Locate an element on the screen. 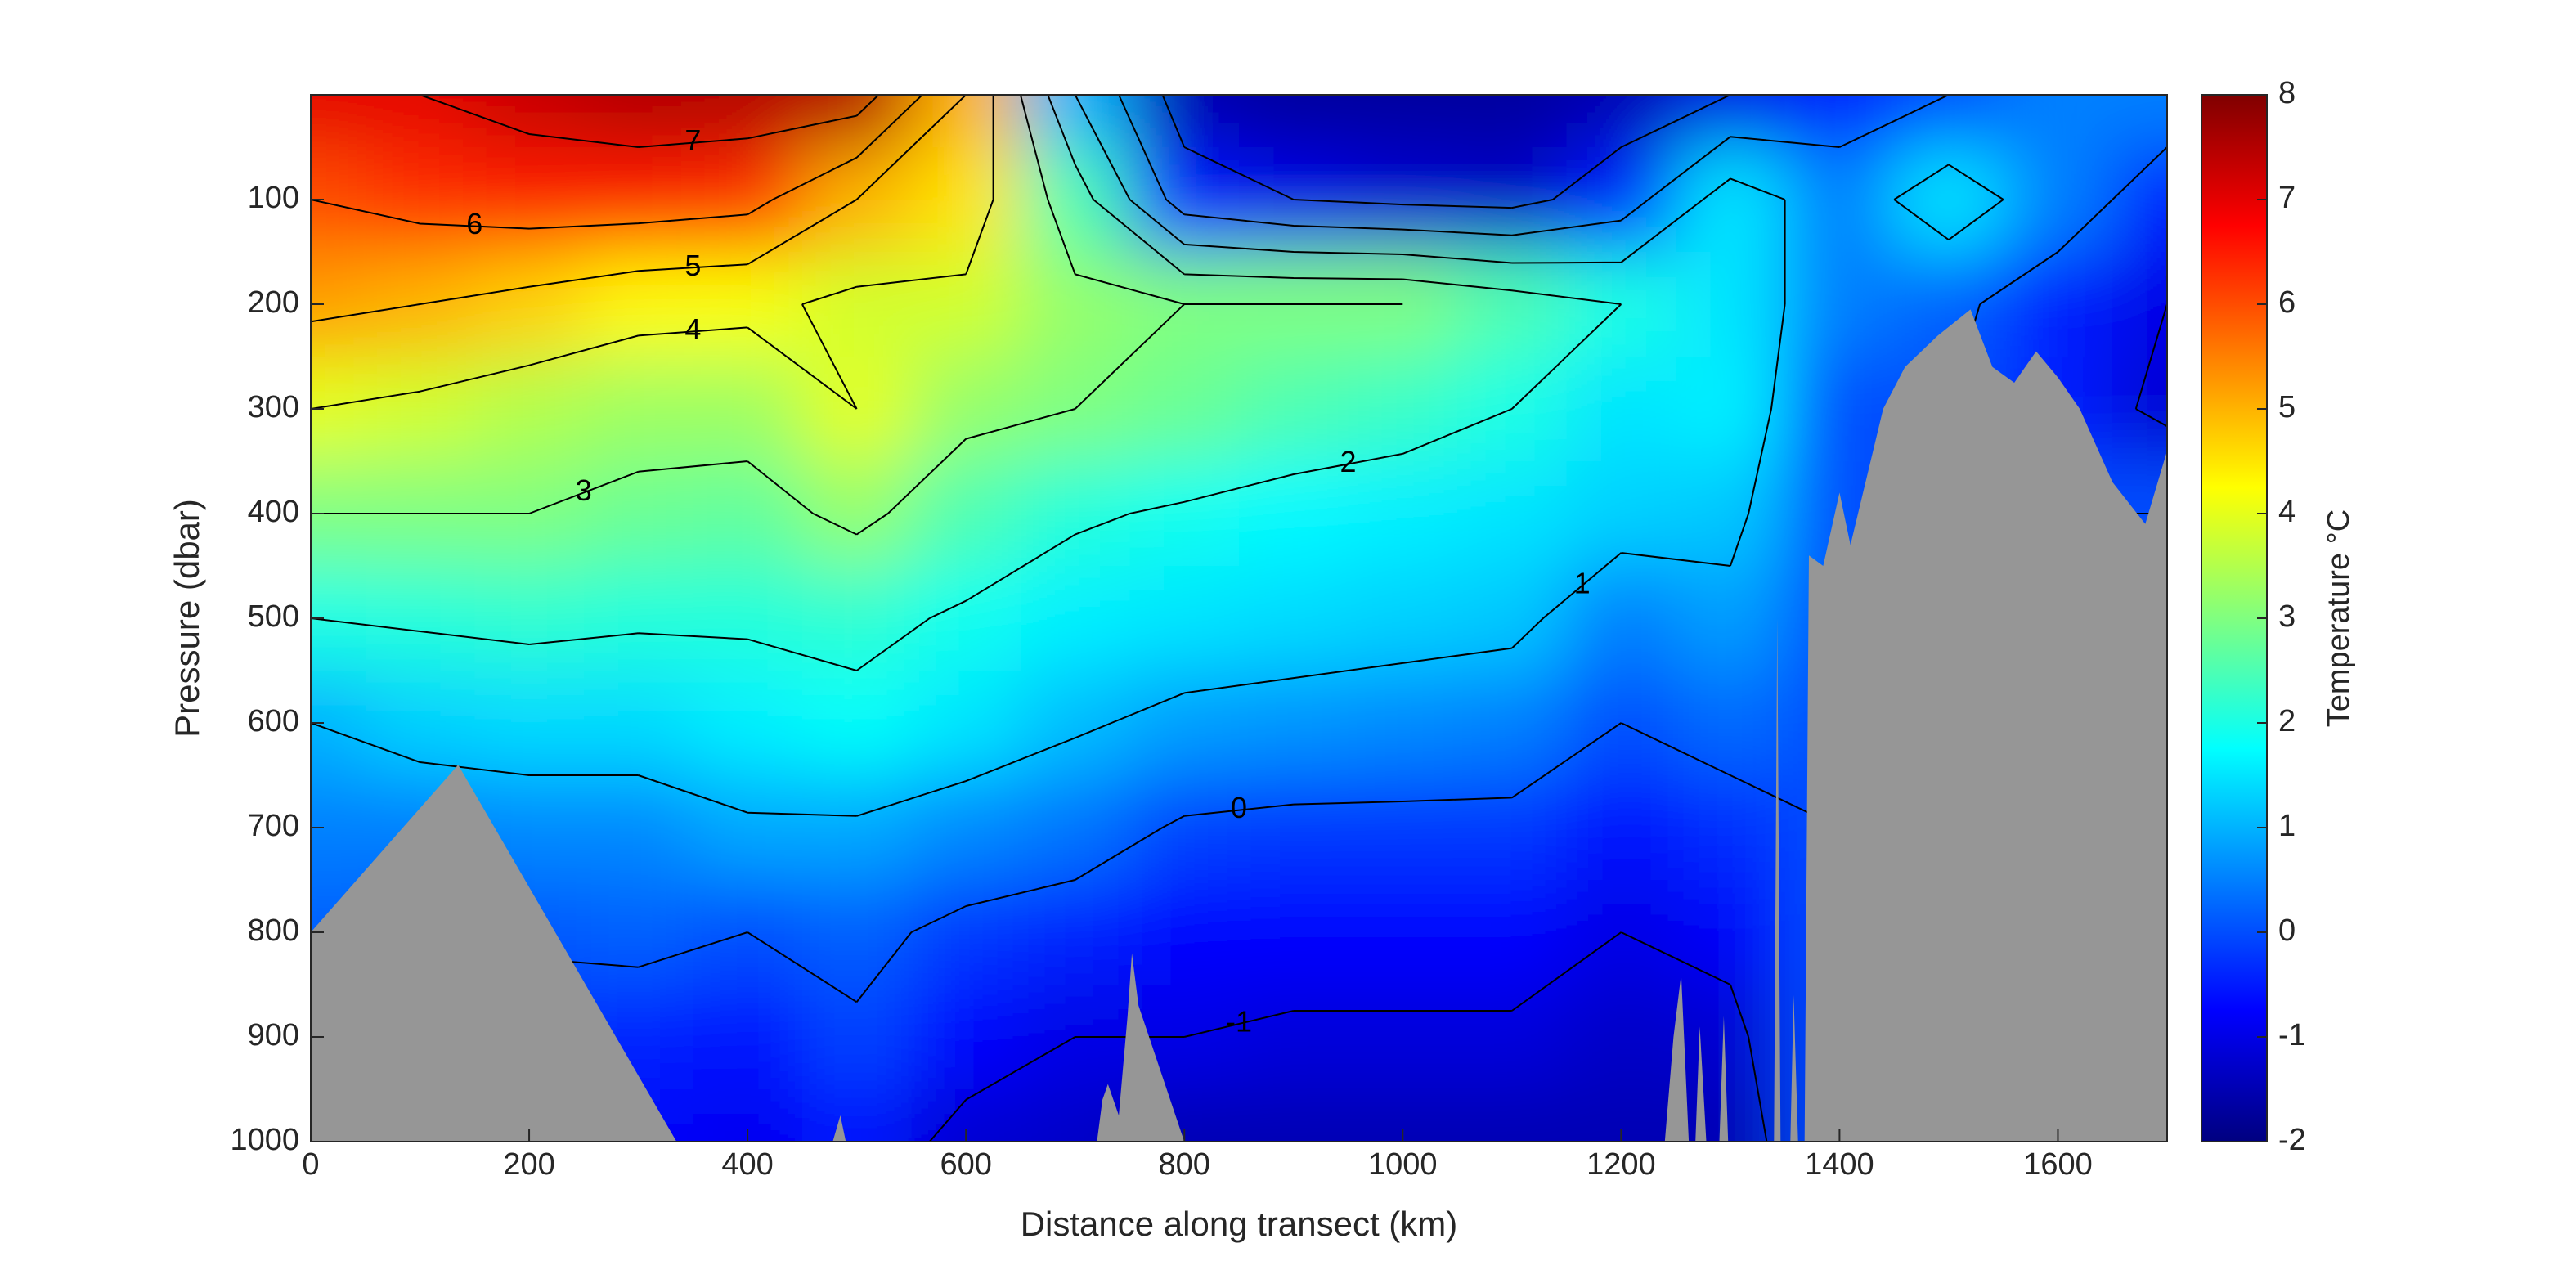 The height and width of the screenshot is (1288, 2576). x-axis-label: Distance along transect (km) is located at coordinates (1239, 1224).